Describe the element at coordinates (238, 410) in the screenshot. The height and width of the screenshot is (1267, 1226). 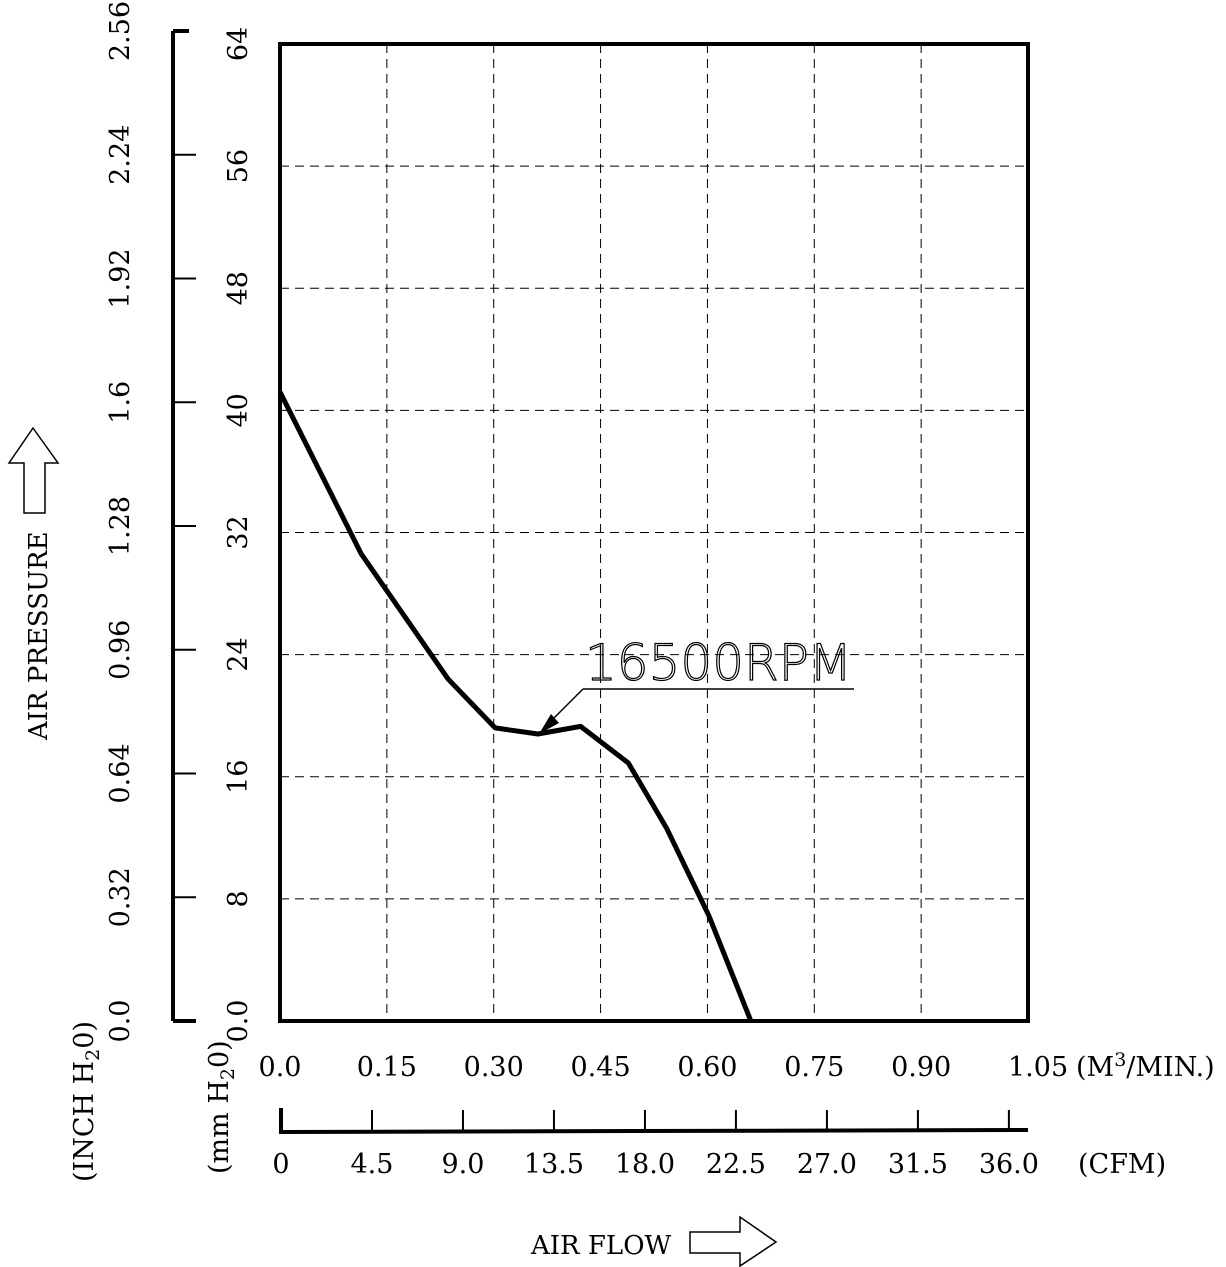
I see `mm-tick-label: 40` at that location.